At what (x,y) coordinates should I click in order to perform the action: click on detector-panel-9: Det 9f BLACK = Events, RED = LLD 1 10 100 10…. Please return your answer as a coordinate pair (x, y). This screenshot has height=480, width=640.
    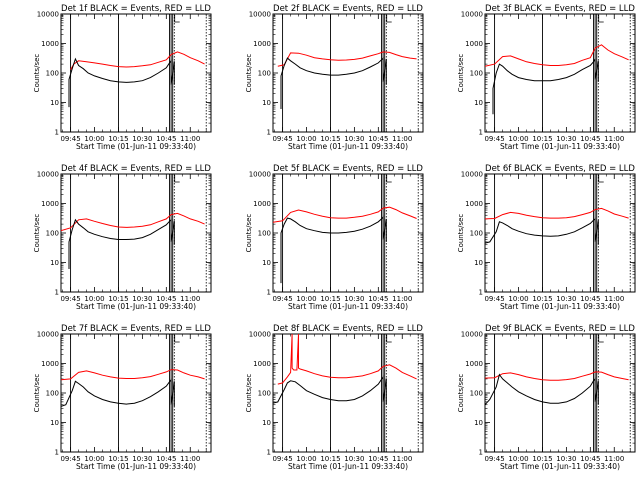
    Looking at the image, I should click on (546, 397).